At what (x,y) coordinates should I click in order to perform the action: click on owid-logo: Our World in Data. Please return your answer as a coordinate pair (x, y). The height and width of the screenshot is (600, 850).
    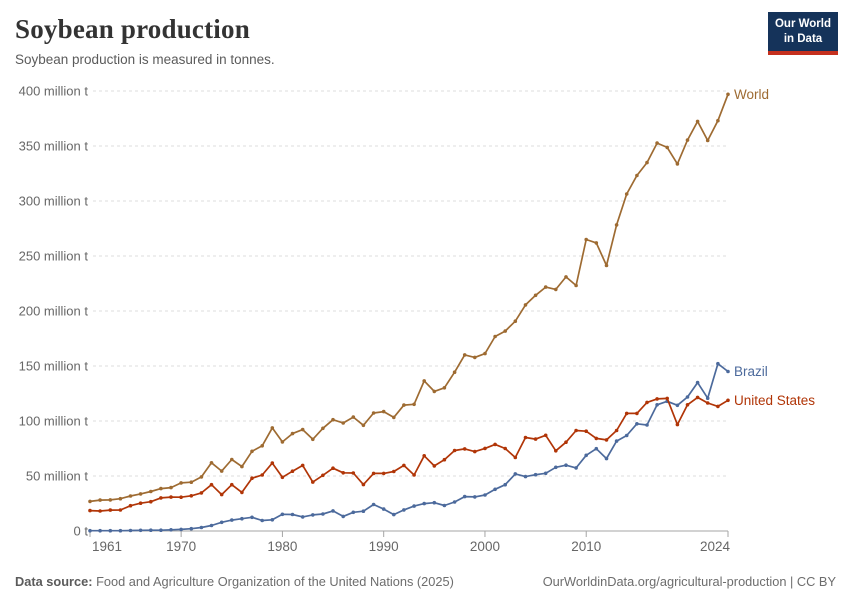
    Looking at the image, I should click on (803, 33).